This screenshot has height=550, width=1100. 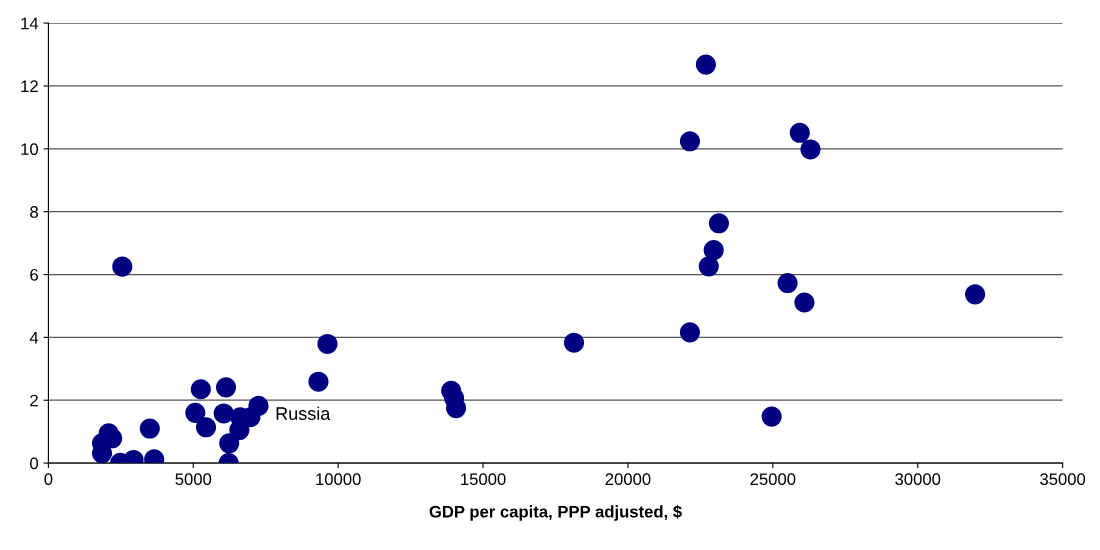 I want to click on y-tick-label: 8, so click(x=34, y=212).